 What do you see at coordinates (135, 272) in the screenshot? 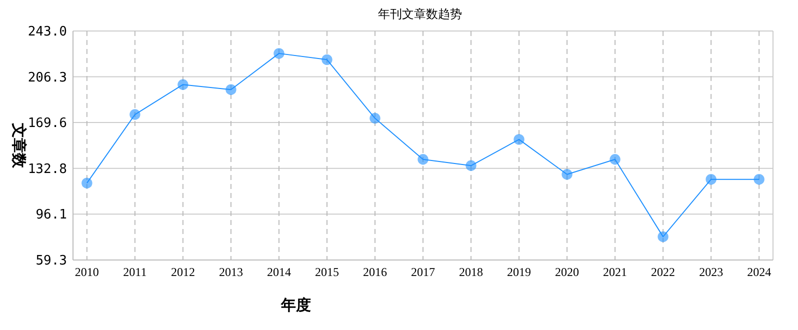
I see `x-tick-label: 2011` at bounding box center [135, 272].